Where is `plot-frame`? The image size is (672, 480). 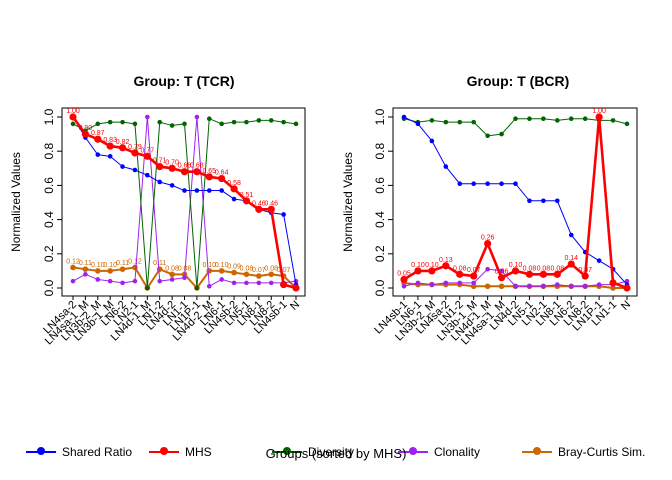 plot-frame is located at coordinates (183, 202).